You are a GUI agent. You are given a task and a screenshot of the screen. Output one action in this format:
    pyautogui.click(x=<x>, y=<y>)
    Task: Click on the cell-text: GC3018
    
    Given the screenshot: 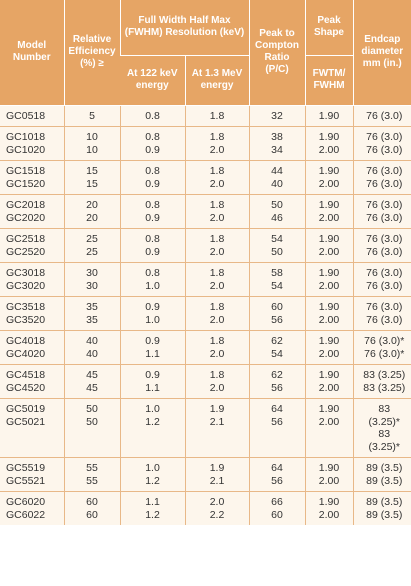 What is the action you would take?
    pyautogui.click(x=26, y=273)
    